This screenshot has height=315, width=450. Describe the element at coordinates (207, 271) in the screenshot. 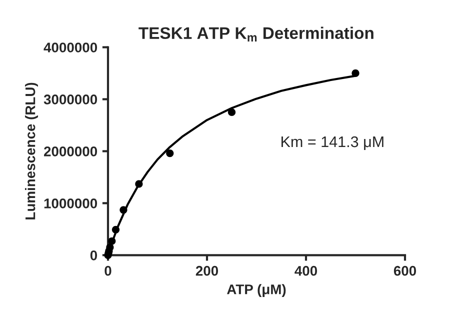

I see `x-tick-label: 200` at that location.